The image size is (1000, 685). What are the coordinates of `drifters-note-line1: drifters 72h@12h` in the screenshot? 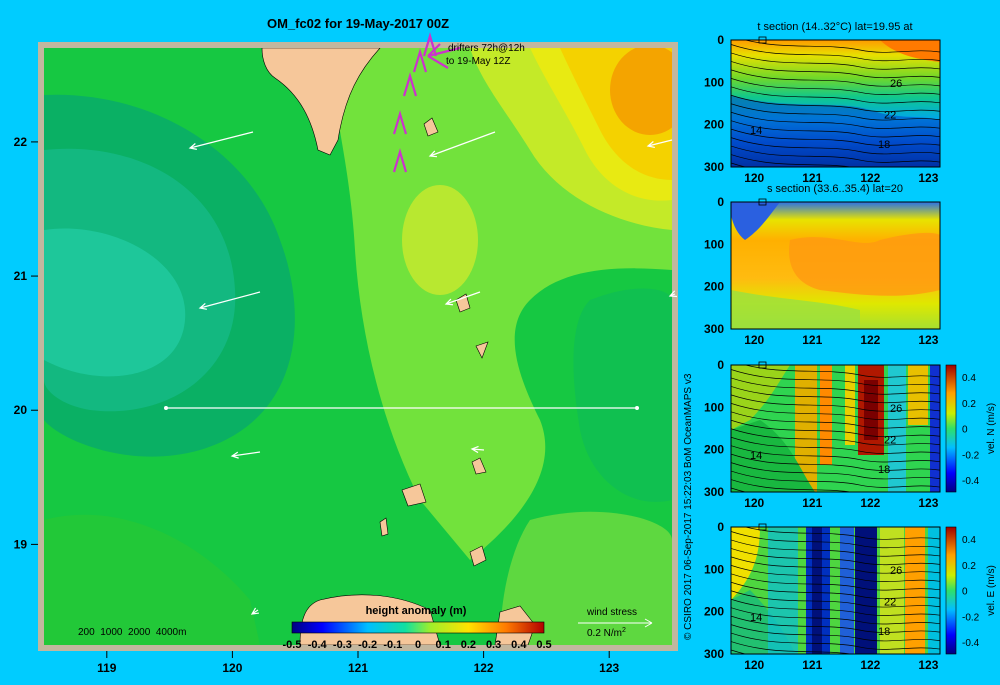 It's located at (486, 48).